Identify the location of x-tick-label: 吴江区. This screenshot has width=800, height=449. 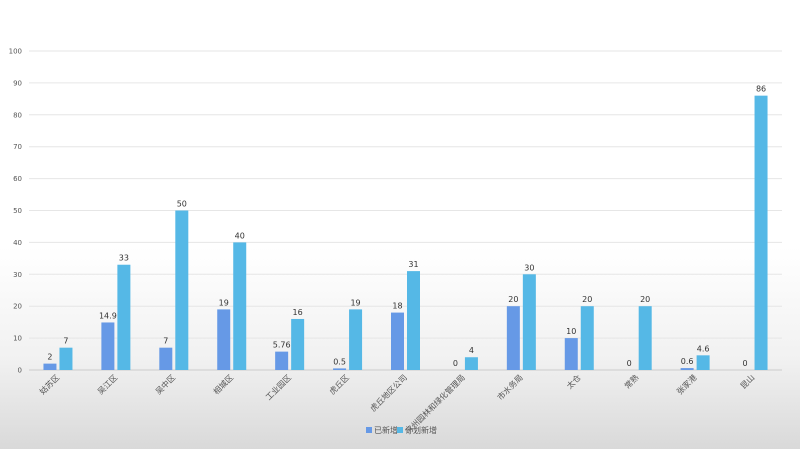
(107, 384).